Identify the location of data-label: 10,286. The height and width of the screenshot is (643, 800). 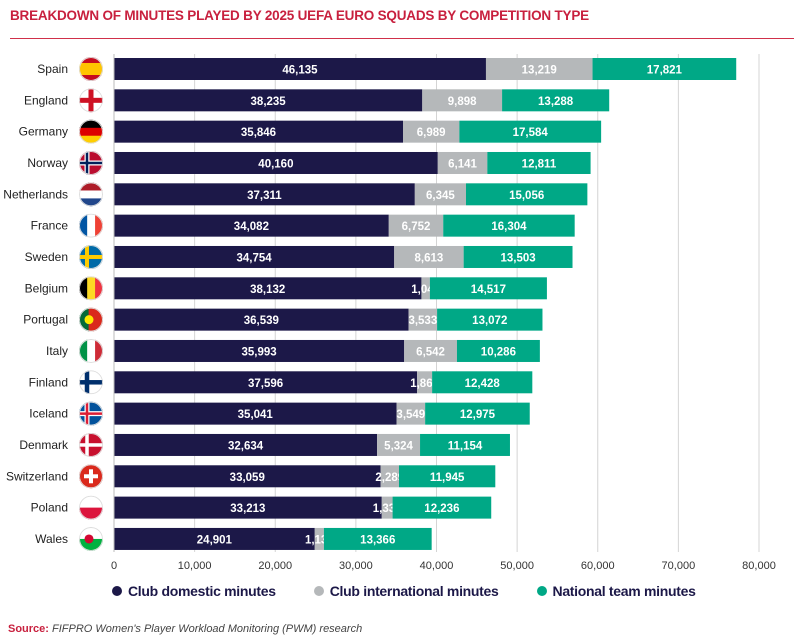
(498, 352).